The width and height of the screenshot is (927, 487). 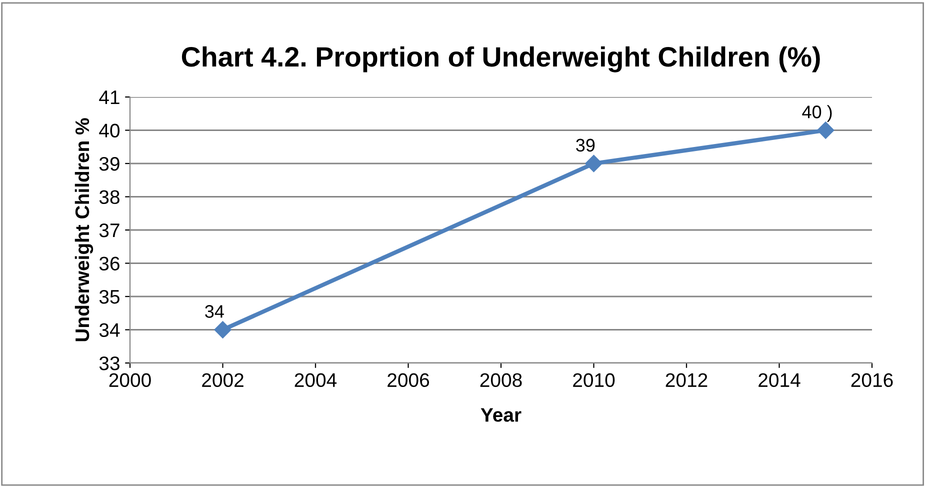 I want to click on x-tick-label: 2010, so click(x=594, y=380).